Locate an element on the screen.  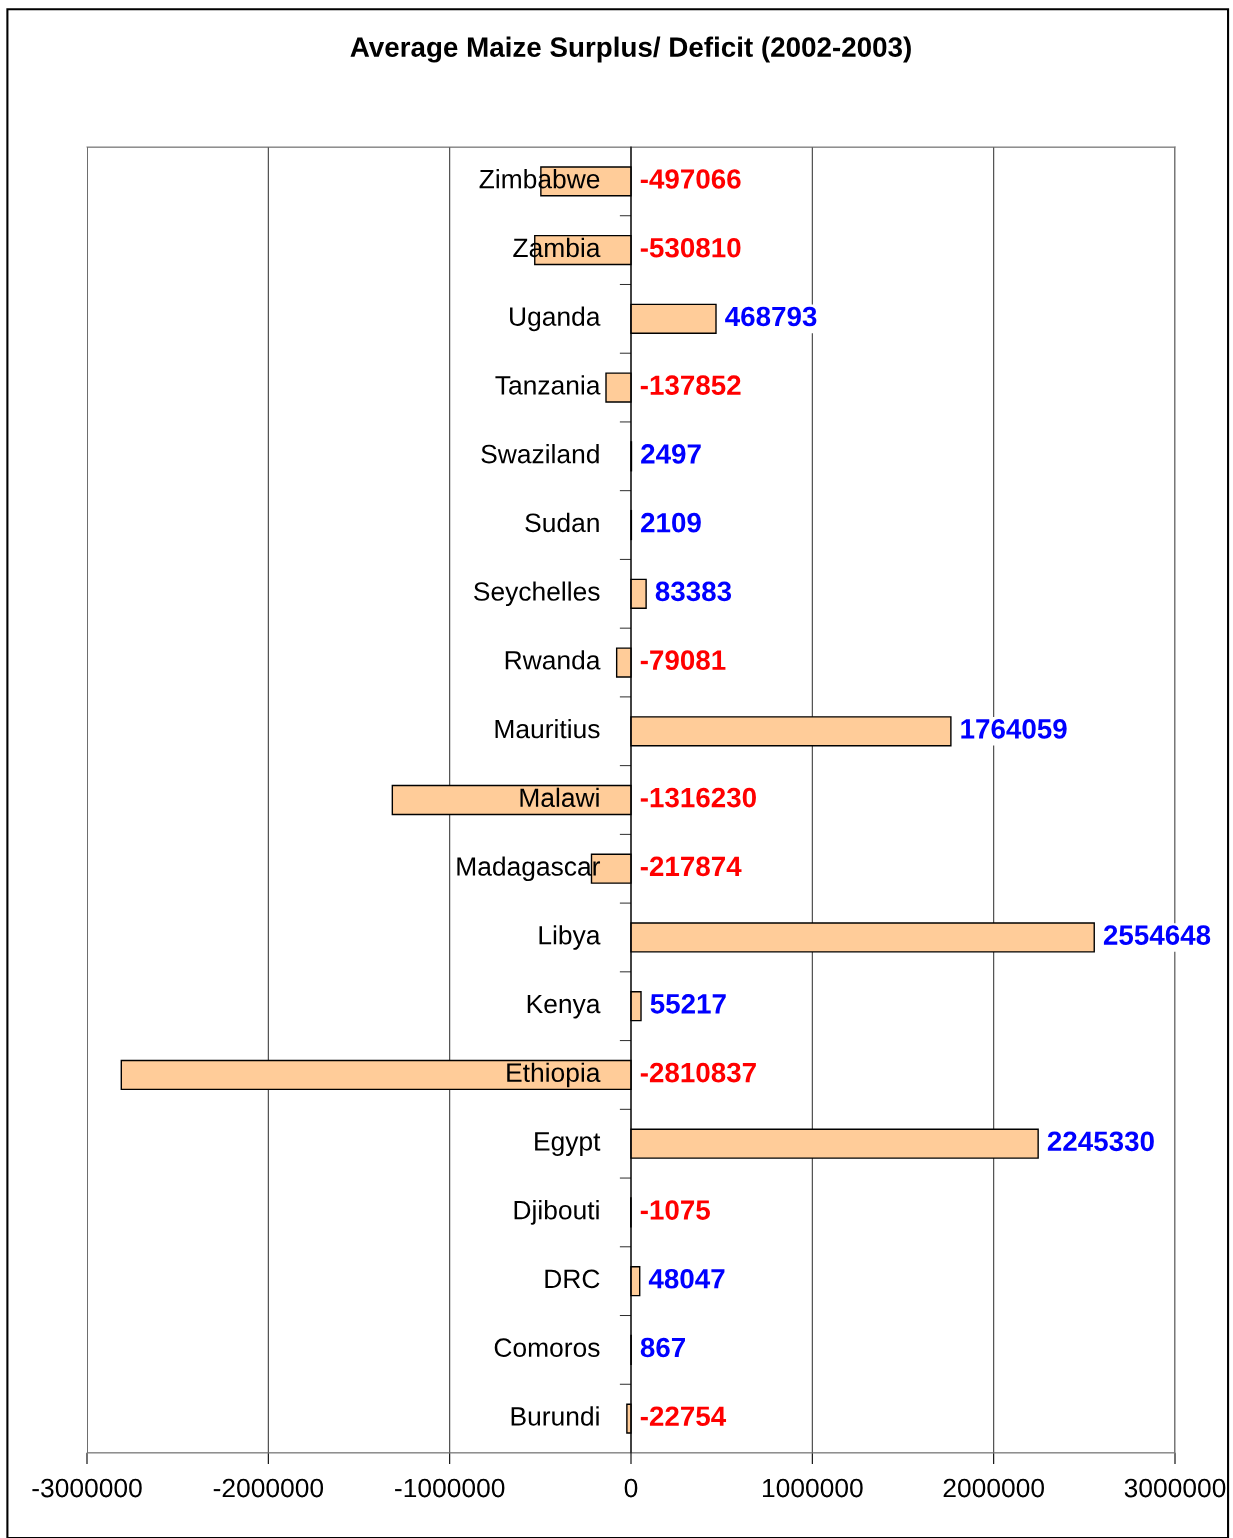
data-label: -1075 is located at coordinates (675, 1210).